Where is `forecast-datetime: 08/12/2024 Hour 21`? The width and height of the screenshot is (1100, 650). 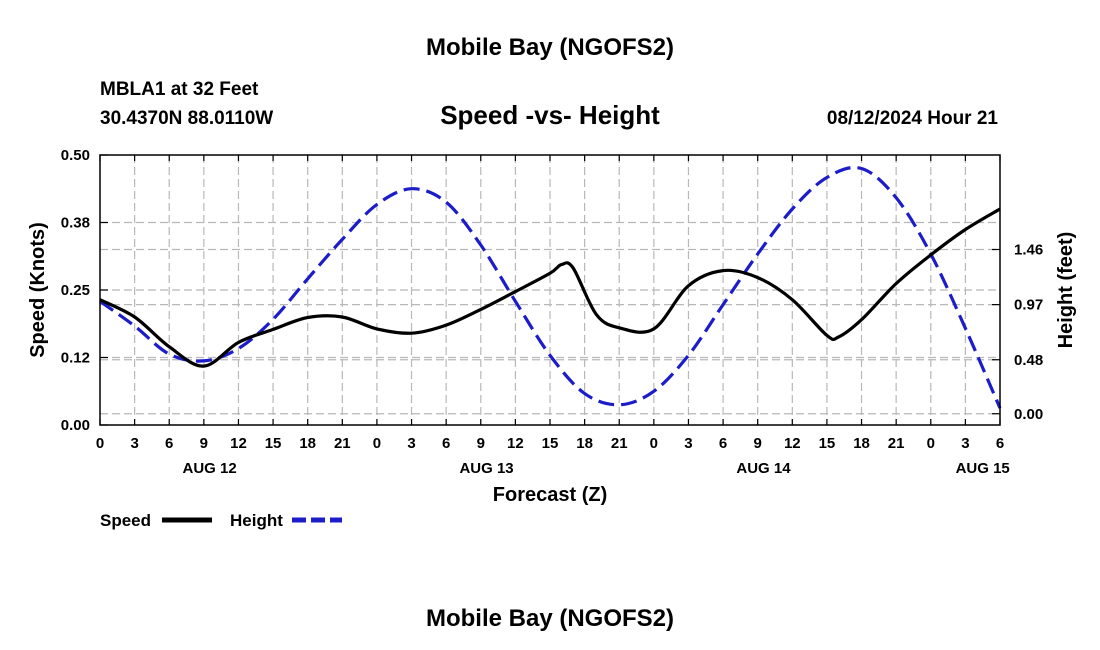
forecast-datetime: 08/12/2024 Hour 21 is located at coordinates (913, 118).